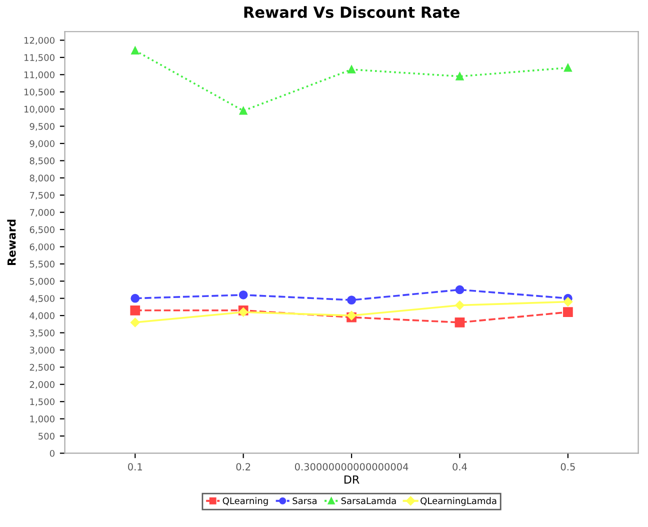 This screenshot has width=648, height=527. What do you see at coordinates (42, 316) in the screenshot?
I see `y-tick-label: 4,000` at bounding box center [42, 316].